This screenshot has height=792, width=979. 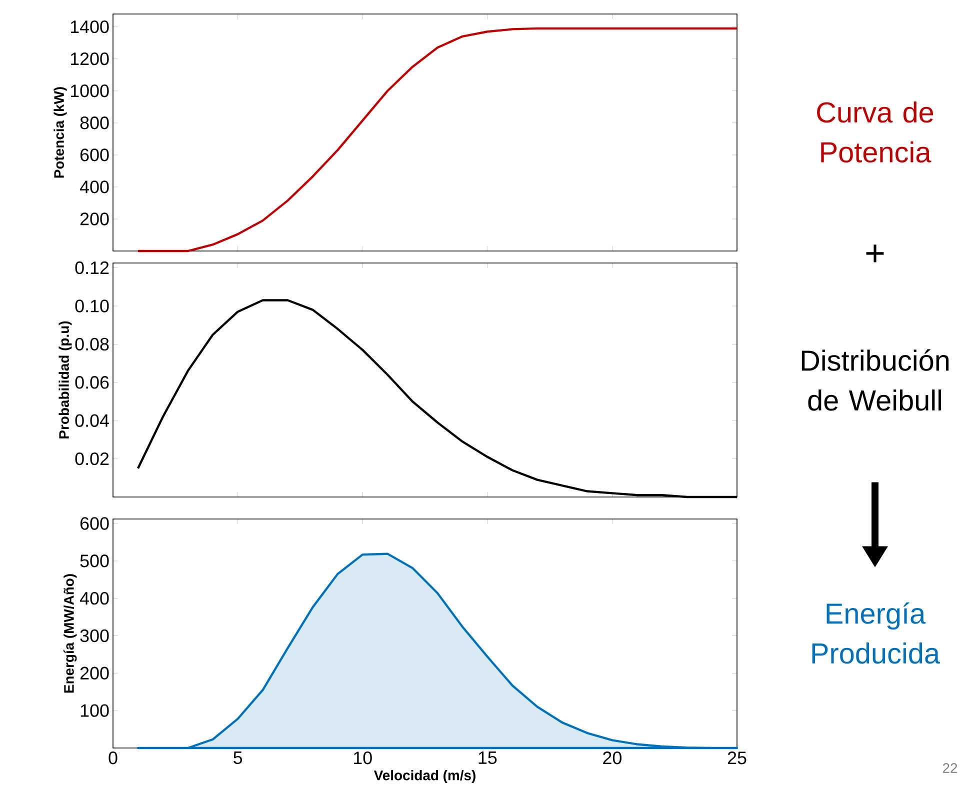 I want to click on y-axis-title: Energía (MW/Año), so click(x=70, y=633).